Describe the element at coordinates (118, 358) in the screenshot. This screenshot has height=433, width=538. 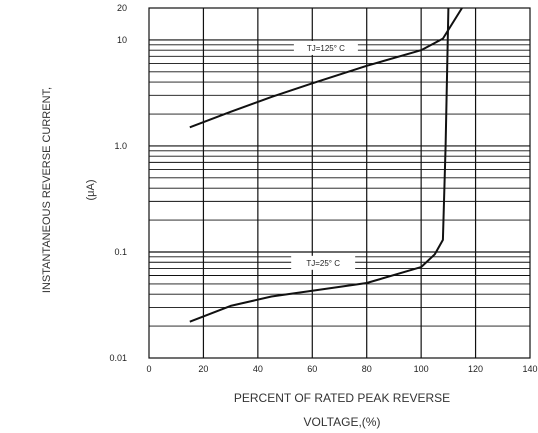
I see `y-tick-label: 0.01` at that location.